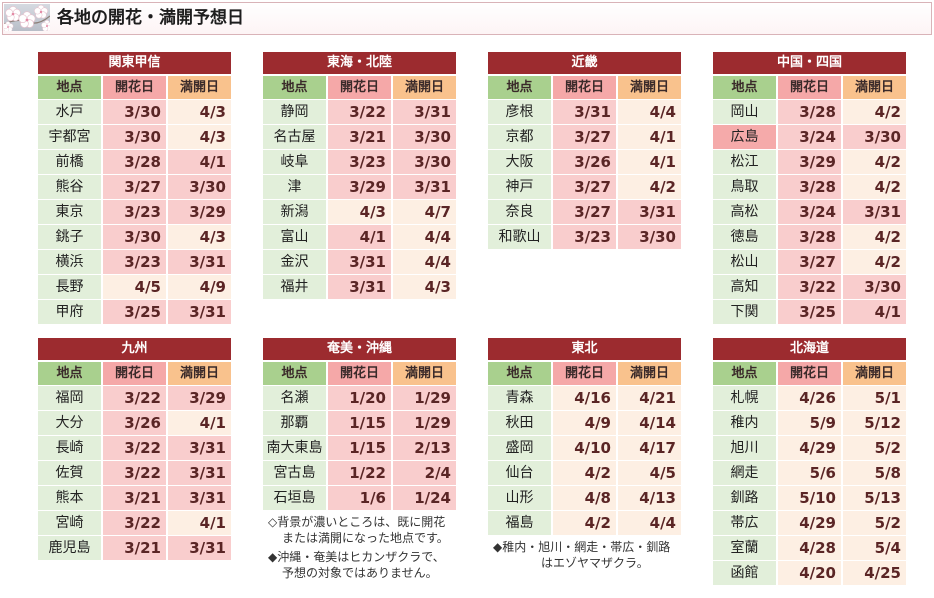  What do you see at coordinates (809, 423) in the screenshot?
I see `bloom-date-cell: 5/9` at bounding box center [809, 423].